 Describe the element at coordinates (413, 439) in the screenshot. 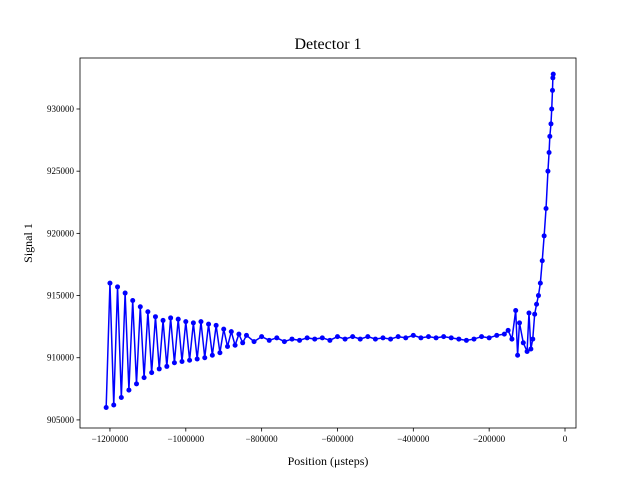

I see `x-tick-label: −400000` at that location.